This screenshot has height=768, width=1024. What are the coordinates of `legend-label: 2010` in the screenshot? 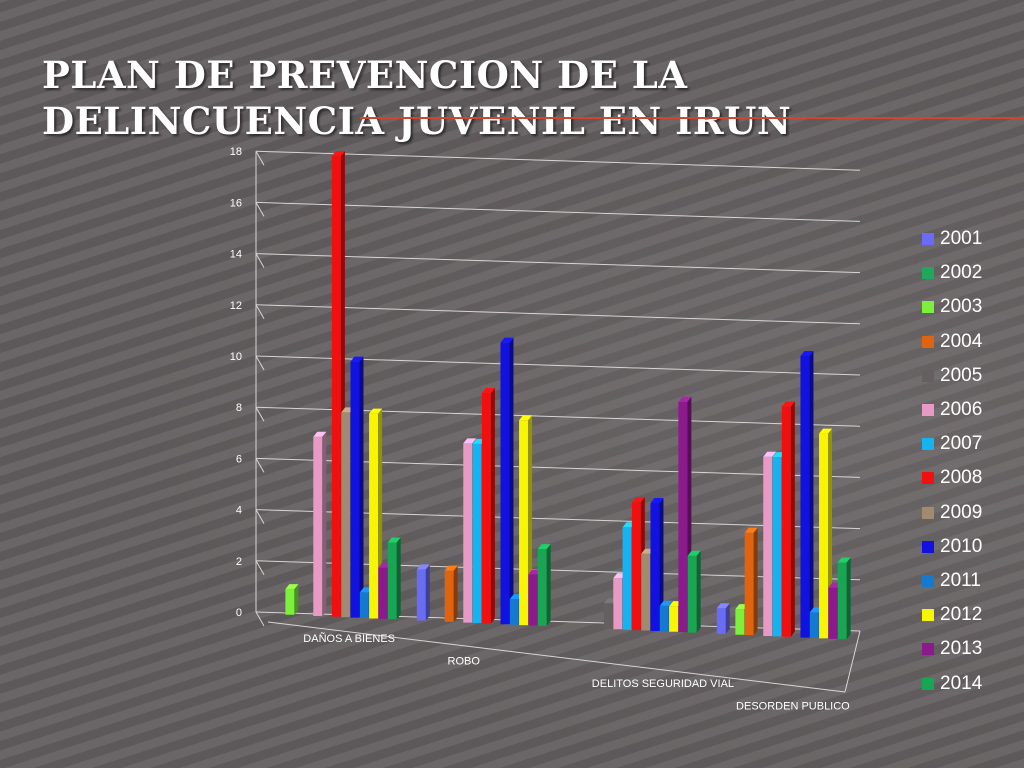 It's located at (961, 546).